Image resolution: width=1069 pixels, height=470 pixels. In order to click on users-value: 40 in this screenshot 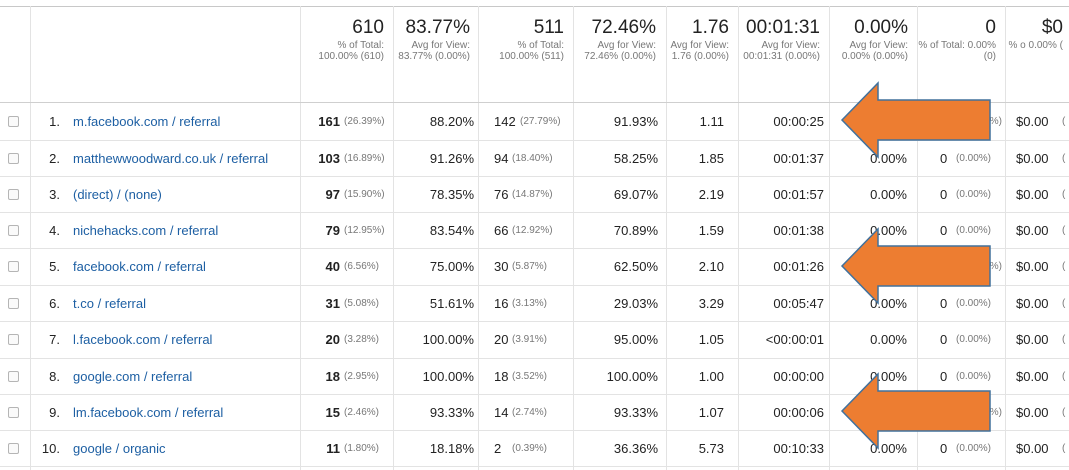, I will do `click(332, 266)`.